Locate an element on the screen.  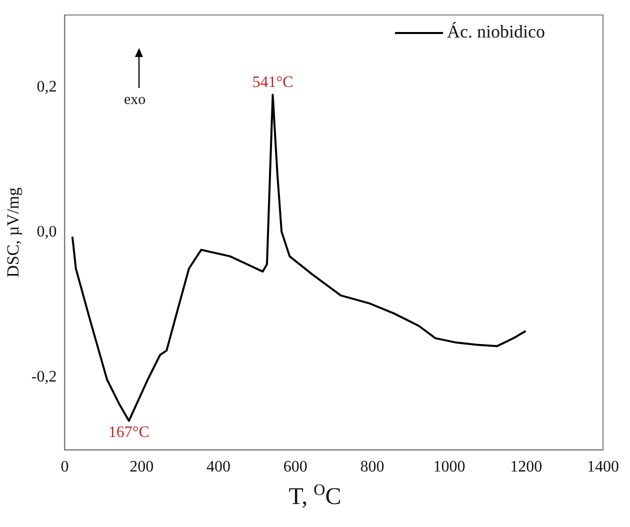
x-tick-label: 200 is located at coordinates (142, 467).